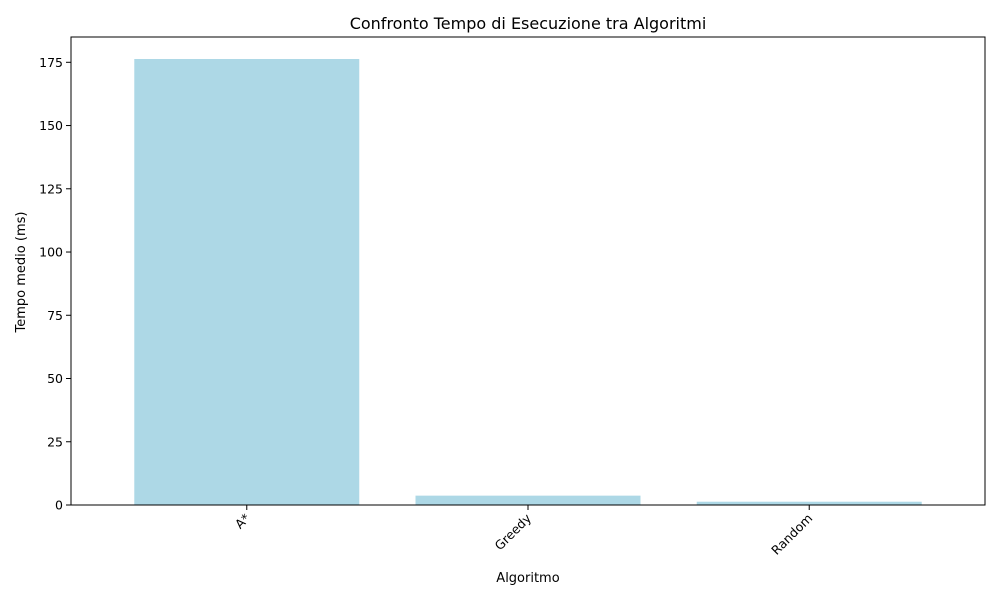  Describe the element at coordinates (51, 125) in the screenshot. I see `y-tick-label: 150` at that location.